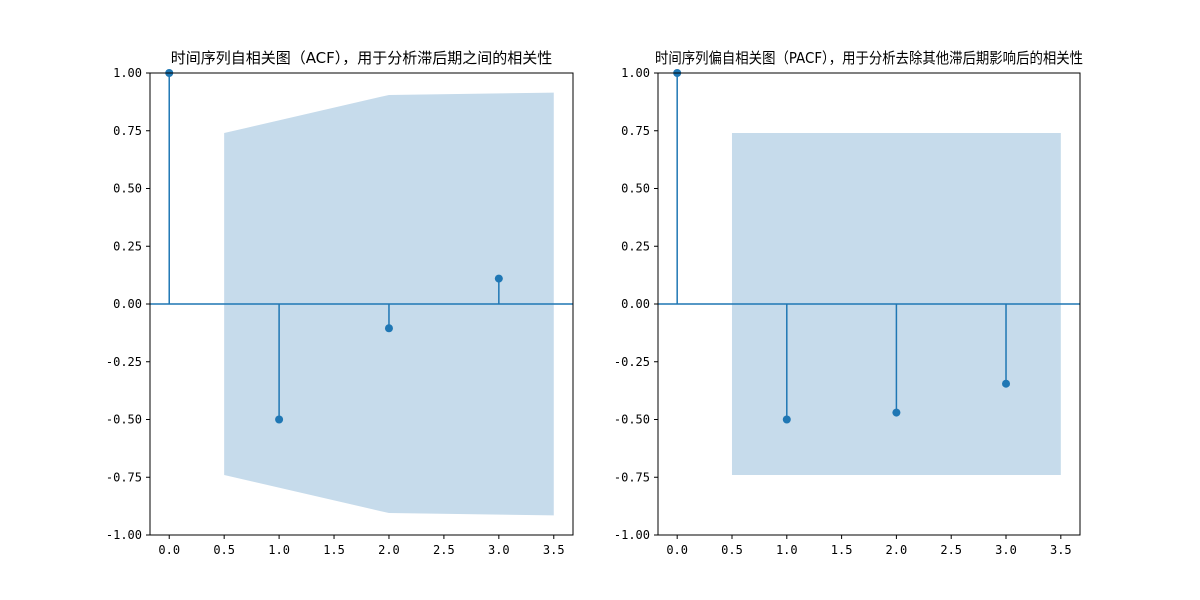 The width and height of the screenshot is (1200, 600). I want to click on acf-ytick-label: -0.50, so click(124, 420).